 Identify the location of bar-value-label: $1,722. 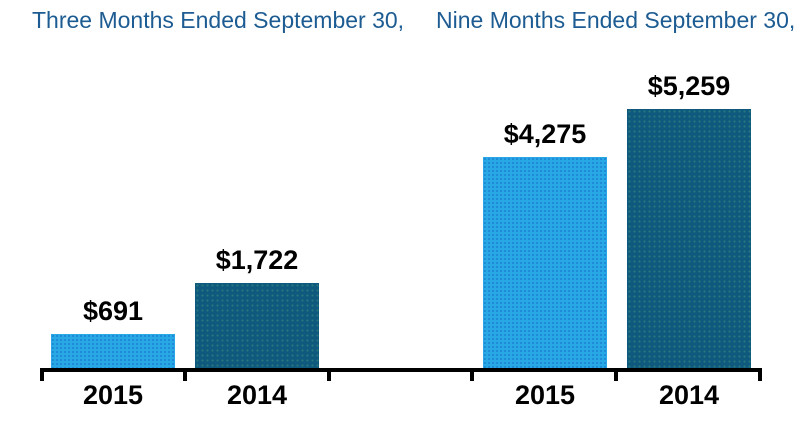
(257, 260).